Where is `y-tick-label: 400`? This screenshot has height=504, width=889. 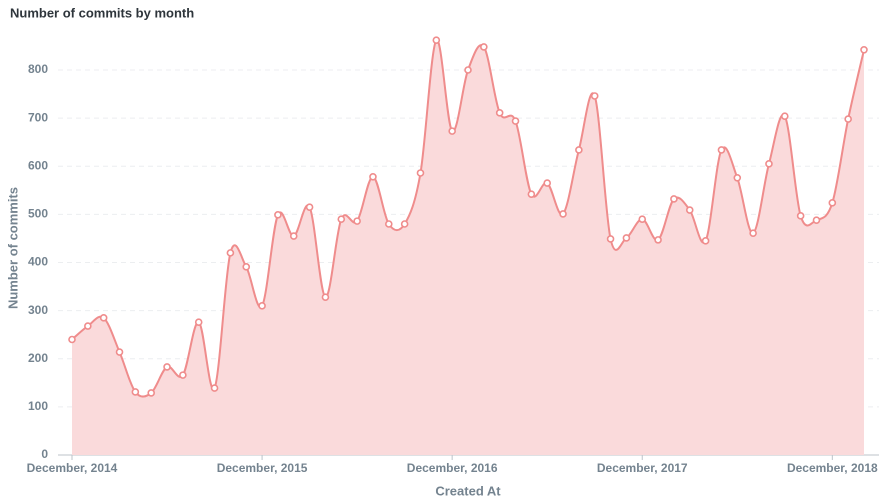 y-tick-label: 400 is located at coordinates (38, 262).